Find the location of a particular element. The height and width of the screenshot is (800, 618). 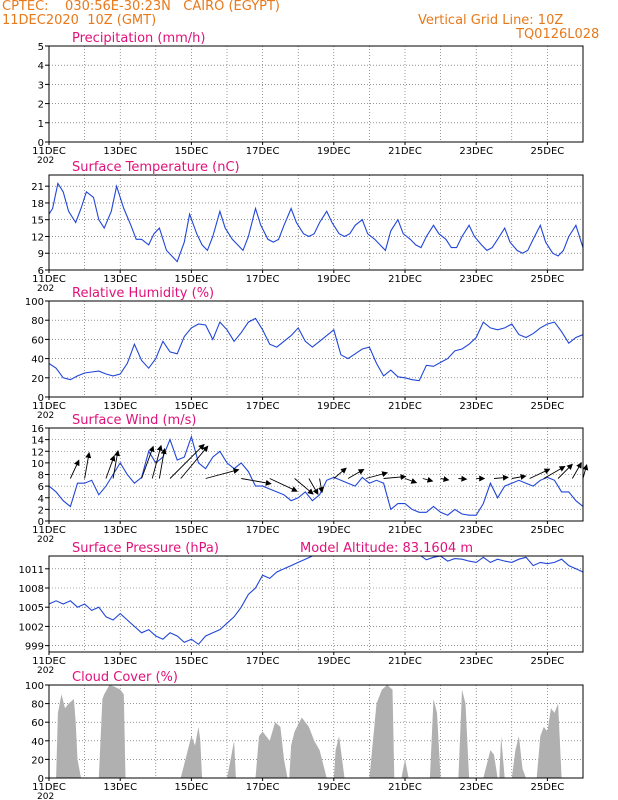

y-tick-label: 4 is located at coordinates (41, 499).